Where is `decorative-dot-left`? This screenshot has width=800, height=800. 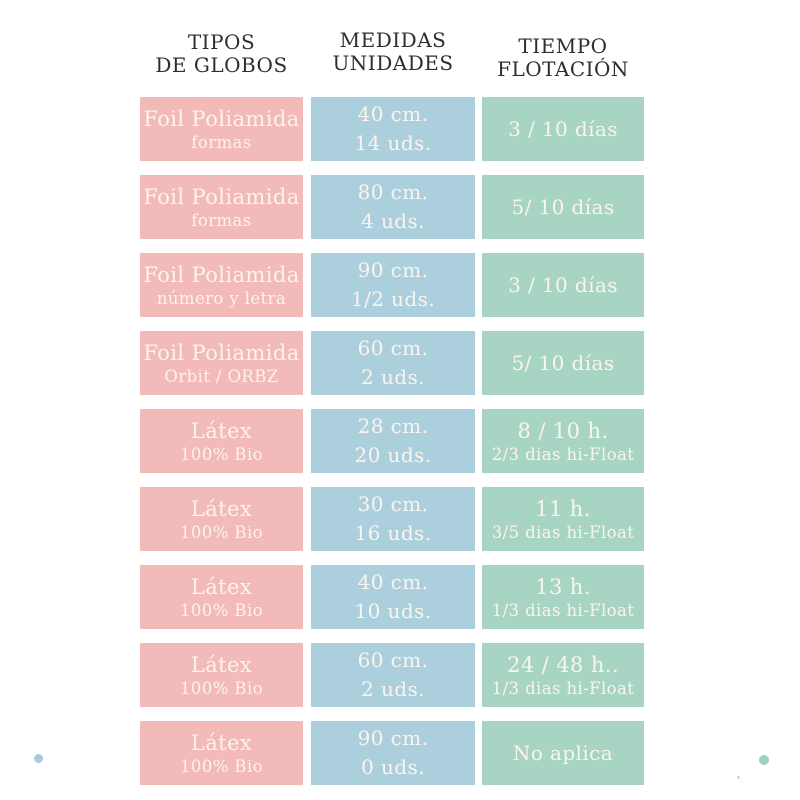
decorative-dot-left is located at coordinates (38, 758).